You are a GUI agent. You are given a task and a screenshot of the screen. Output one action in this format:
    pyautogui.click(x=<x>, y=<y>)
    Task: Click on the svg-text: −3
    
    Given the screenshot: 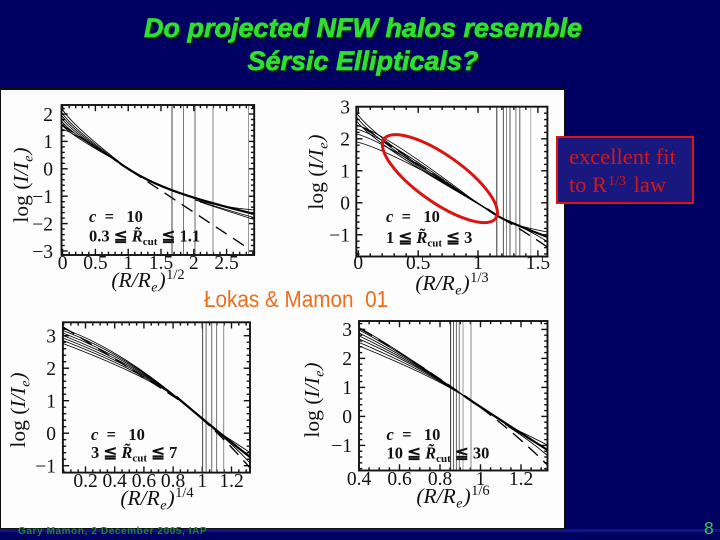 What is the action you would take?
    pyautogui.click(x=42, y=252)
    